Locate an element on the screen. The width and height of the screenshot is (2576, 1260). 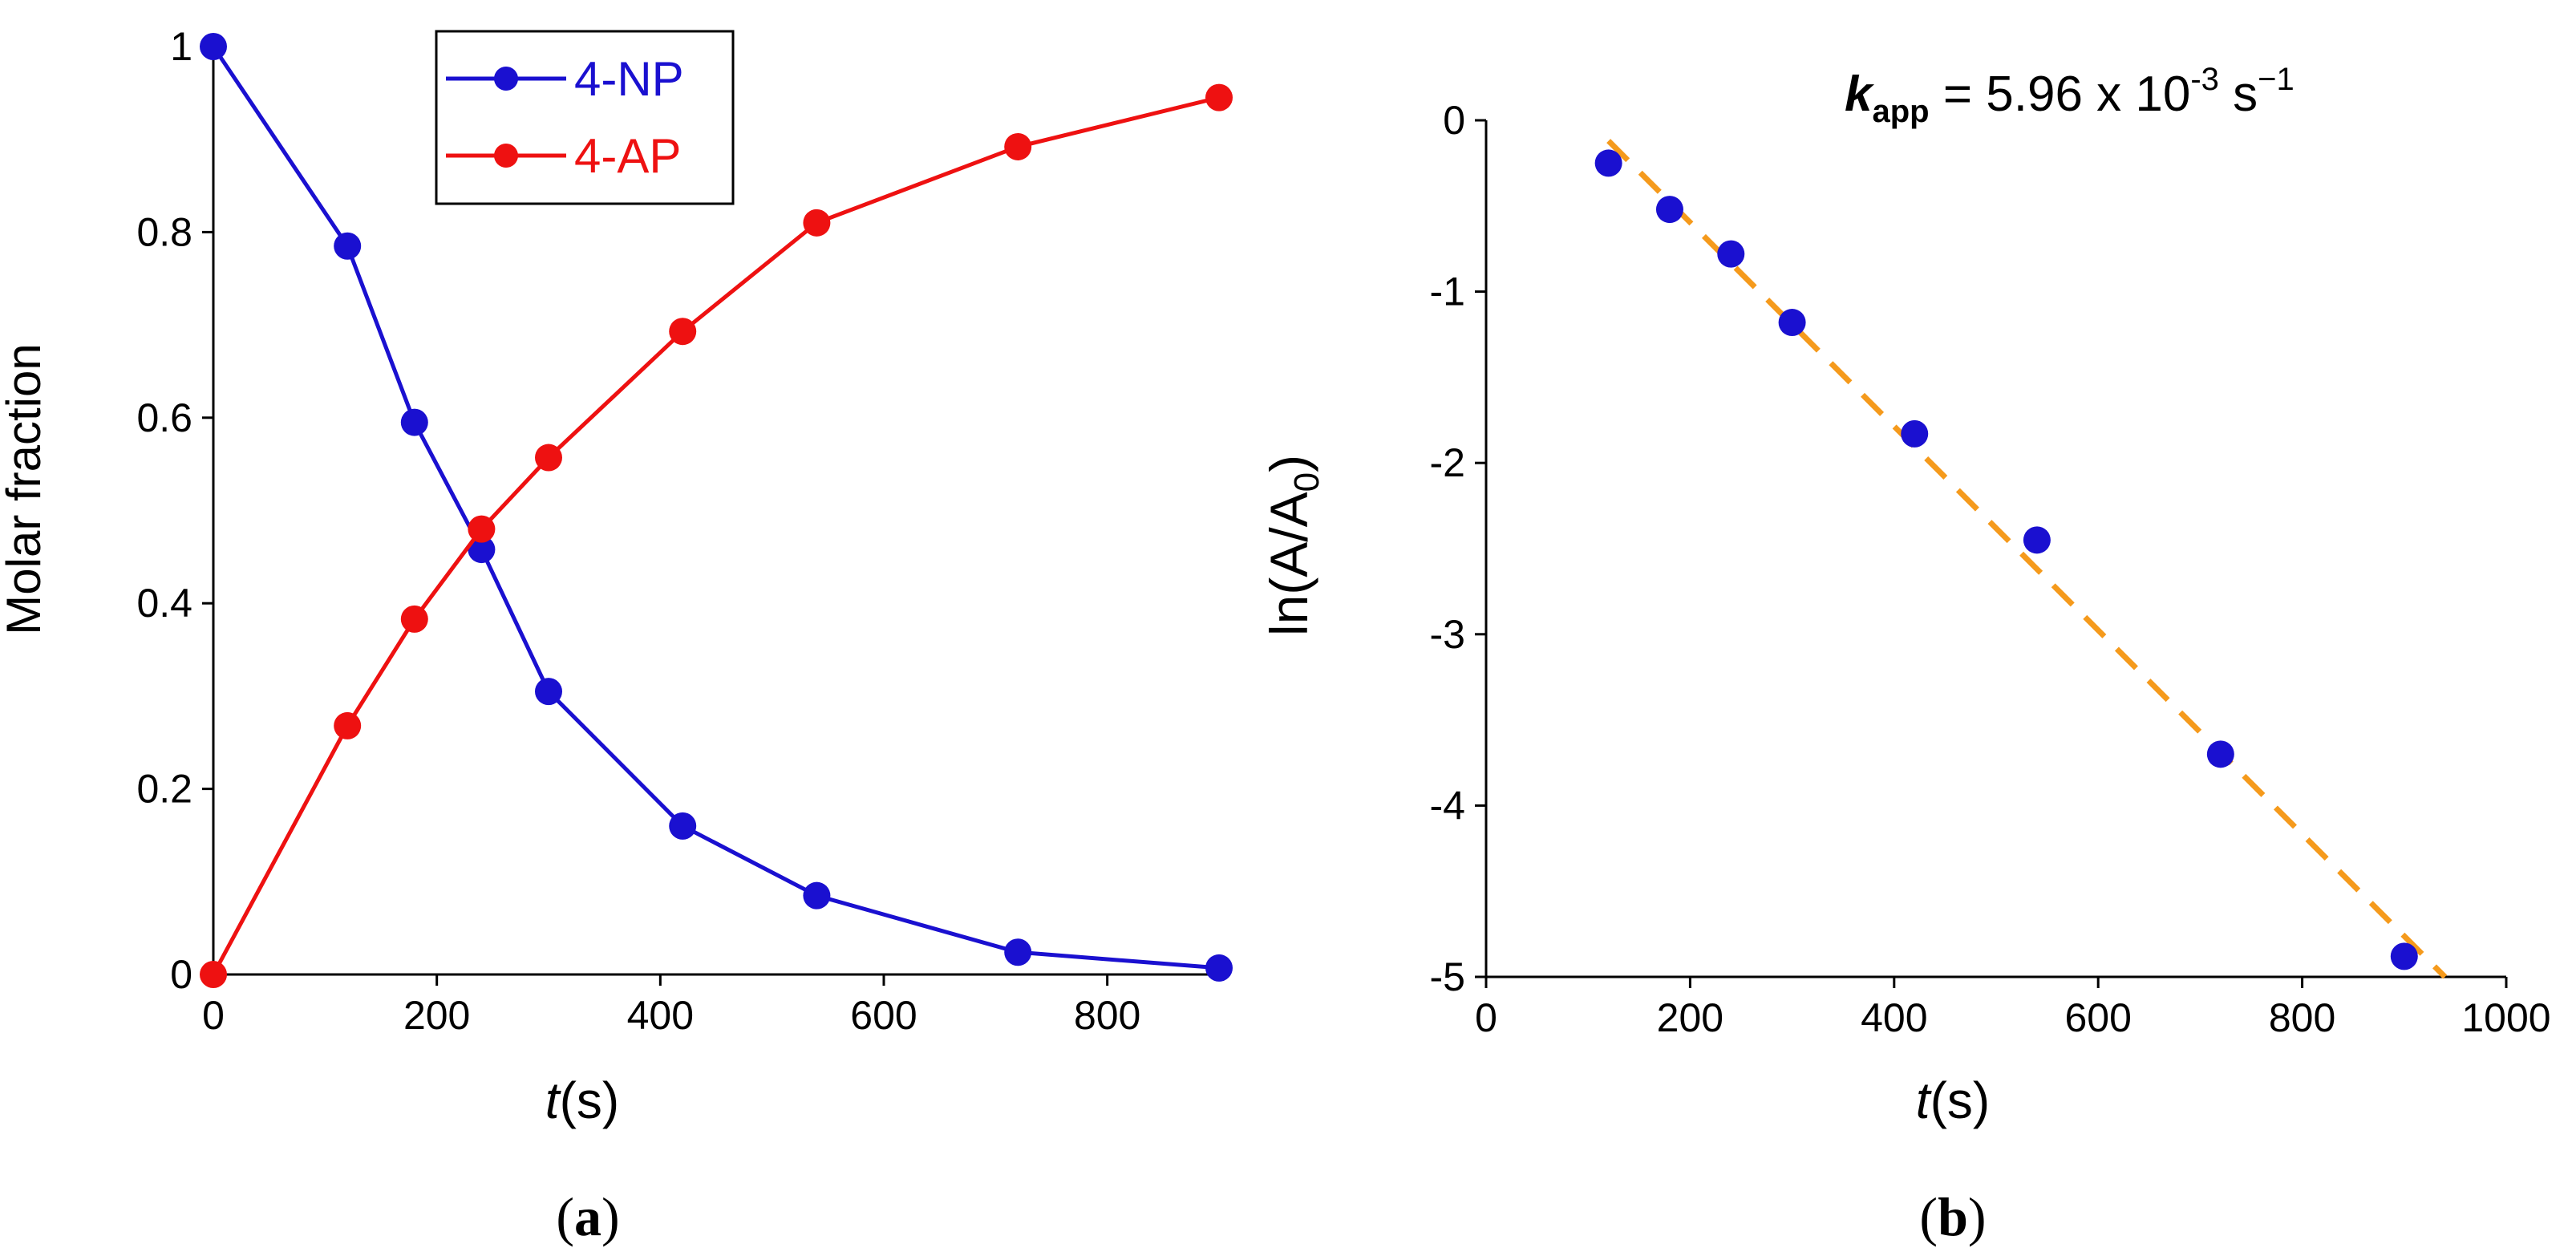
panel-b-x-axis-label: t(s) is located at coordinates (1953, 1100).